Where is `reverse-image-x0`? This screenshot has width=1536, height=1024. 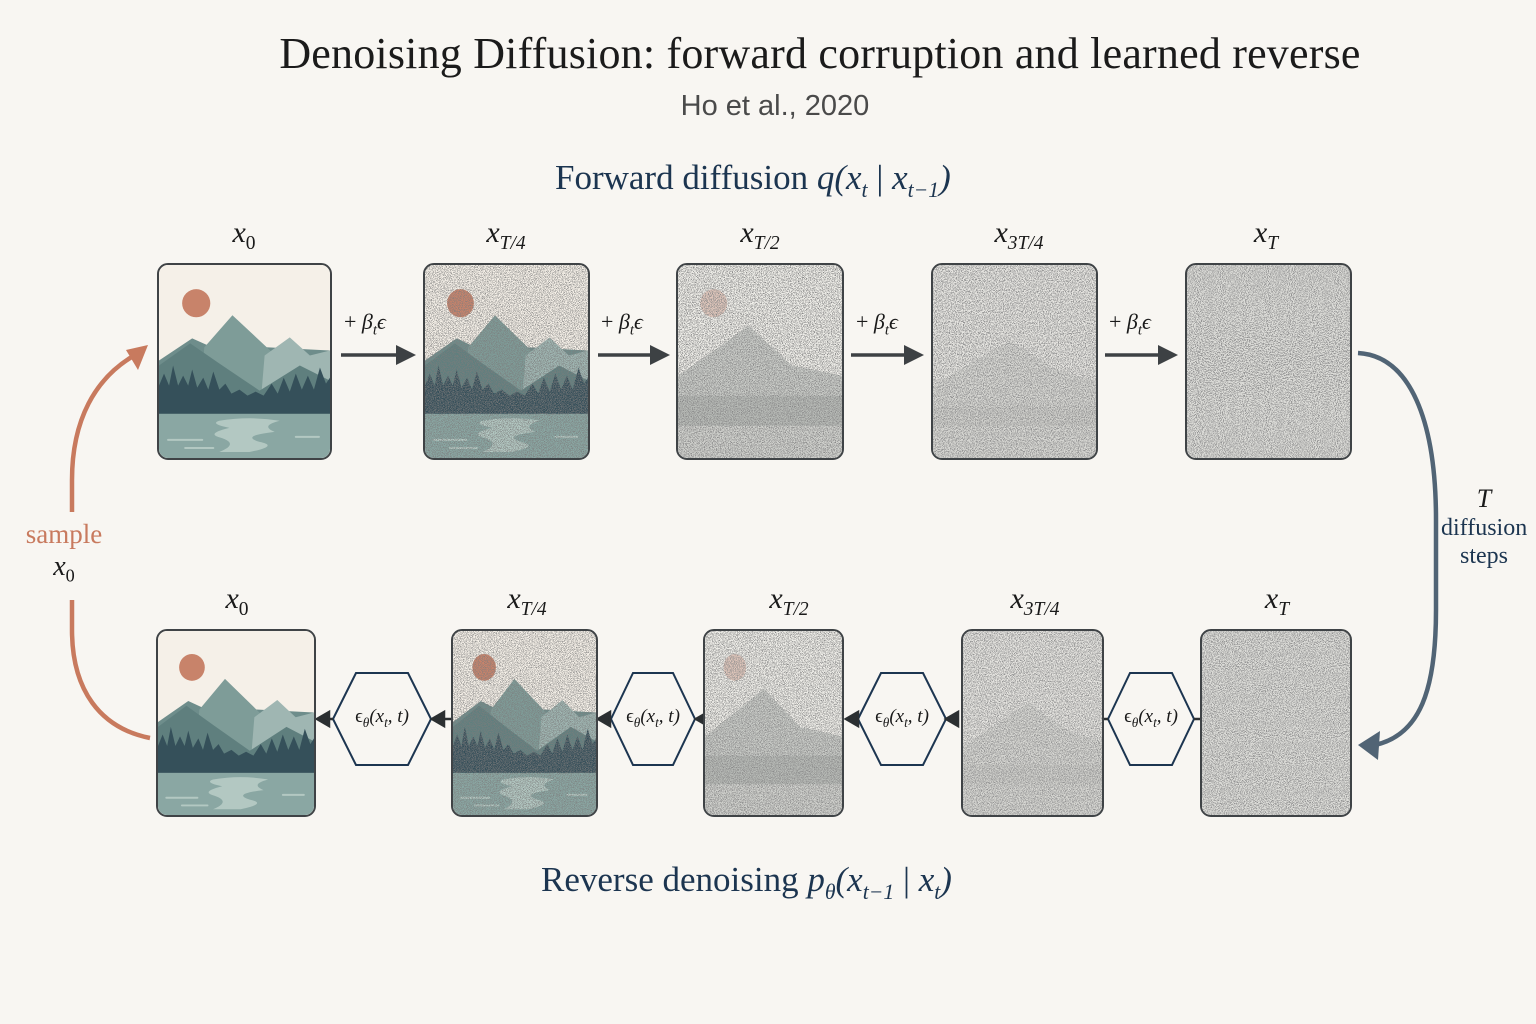 reverse-image-x0 is located at coordinates (236, 723).